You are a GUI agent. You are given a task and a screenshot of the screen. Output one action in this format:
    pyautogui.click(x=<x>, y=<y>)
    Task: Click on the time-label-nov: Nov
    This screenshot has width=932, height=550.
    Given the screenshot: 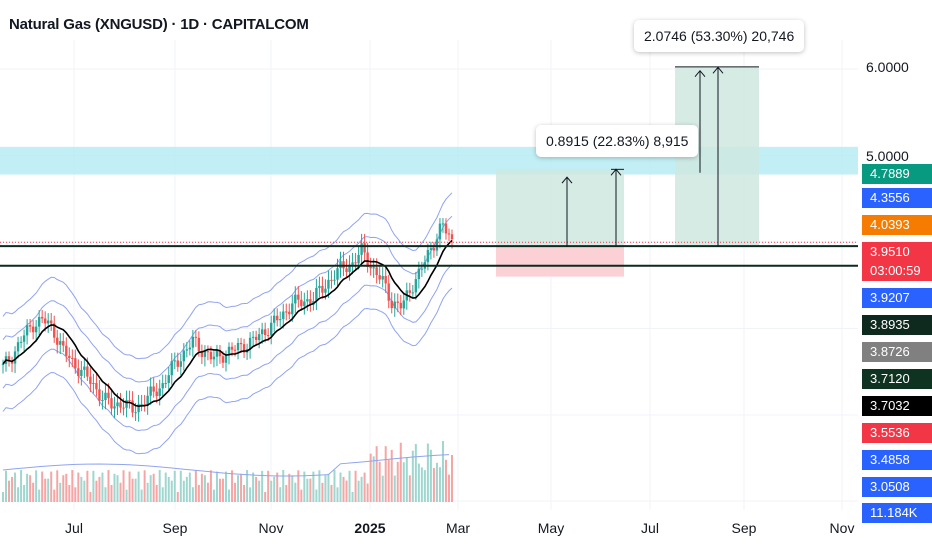 What is the action you would take?
    pyautogui.click(x=271, y=528)
    